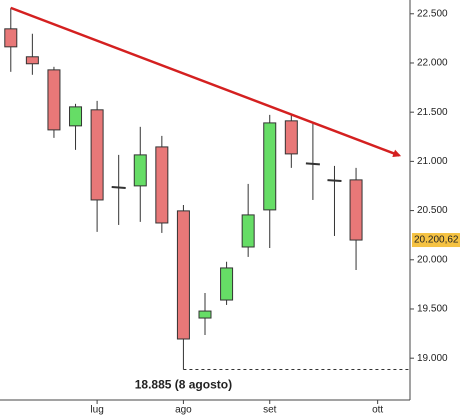 This screenshot has width=460, height=416. Describe the element at coordinates (377, 410) in the screenshot. I see `x-tick-label: ott` at that location.